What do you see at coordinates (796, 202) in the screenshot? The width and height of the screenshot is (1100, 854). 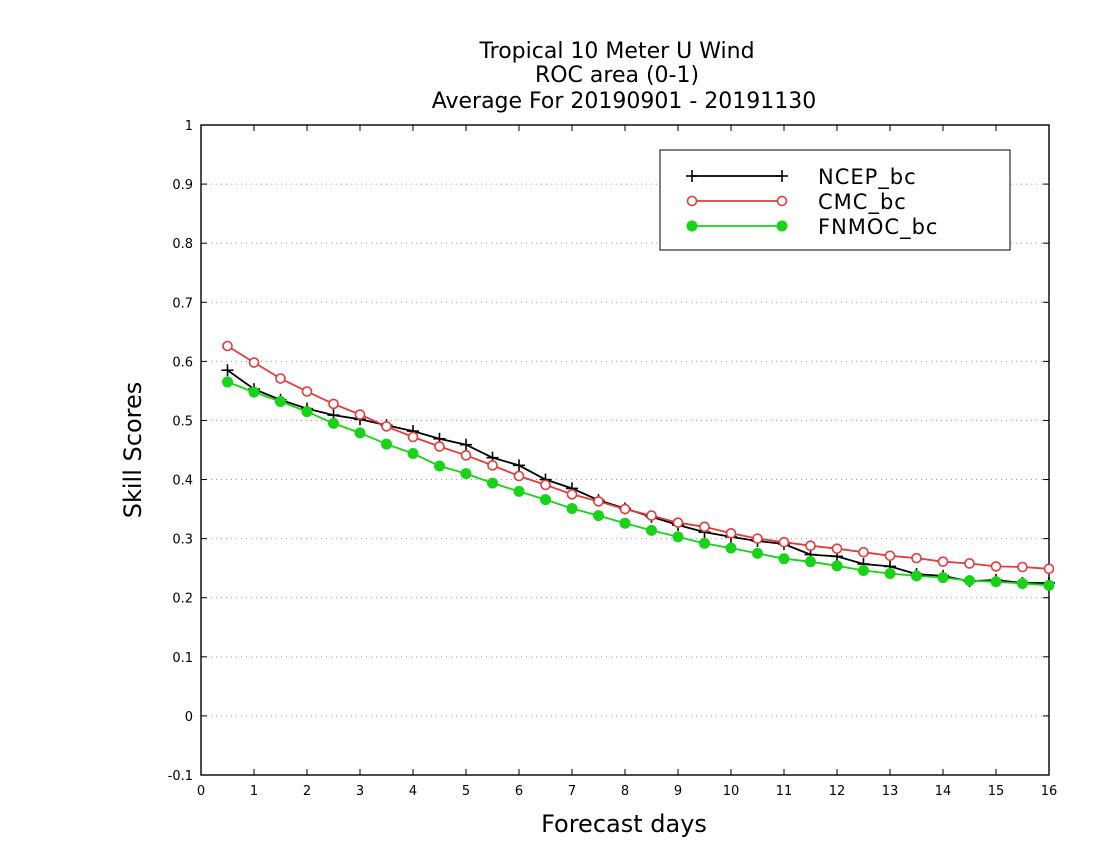 I see `legend-item-cmc-bc: CMC_bc` at bounding box center [796, 202].